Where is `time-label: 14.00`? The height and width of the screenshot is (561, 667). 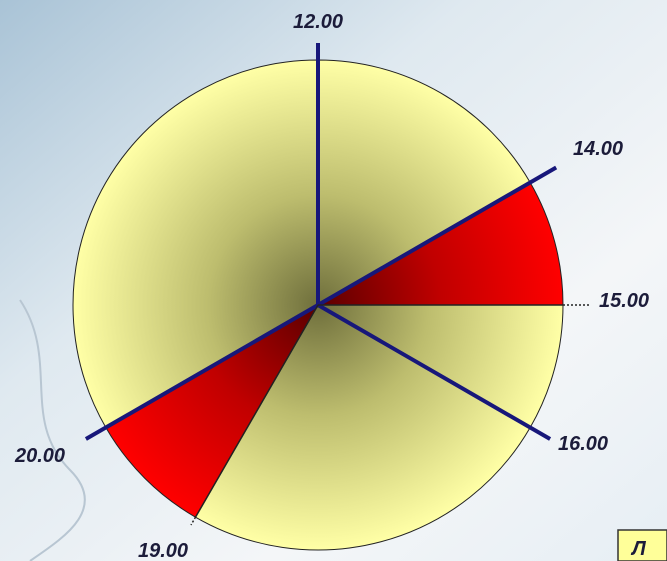 time-label: 14.00 is located at coordinates (598, 149).